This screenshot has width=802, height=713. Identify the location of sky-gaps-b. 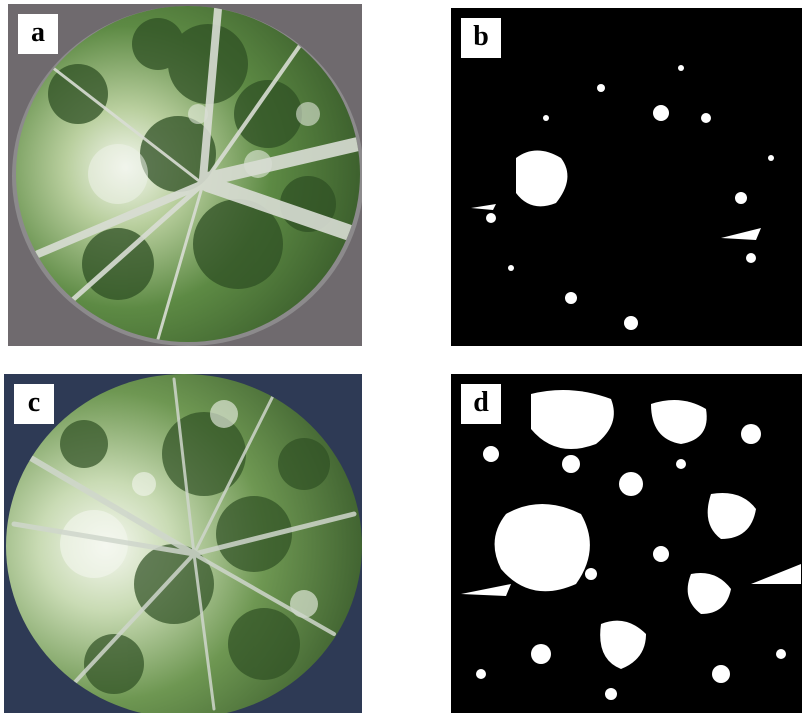
(622, 197).